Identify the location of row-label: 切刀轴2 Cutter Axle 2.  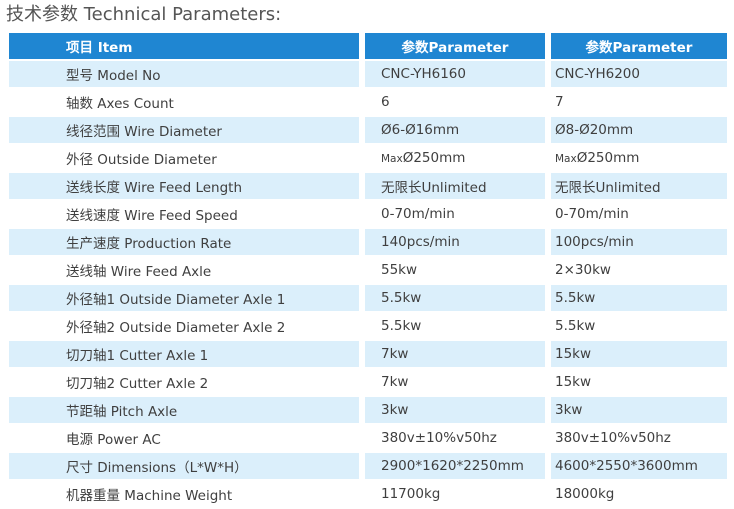
(187, 383).